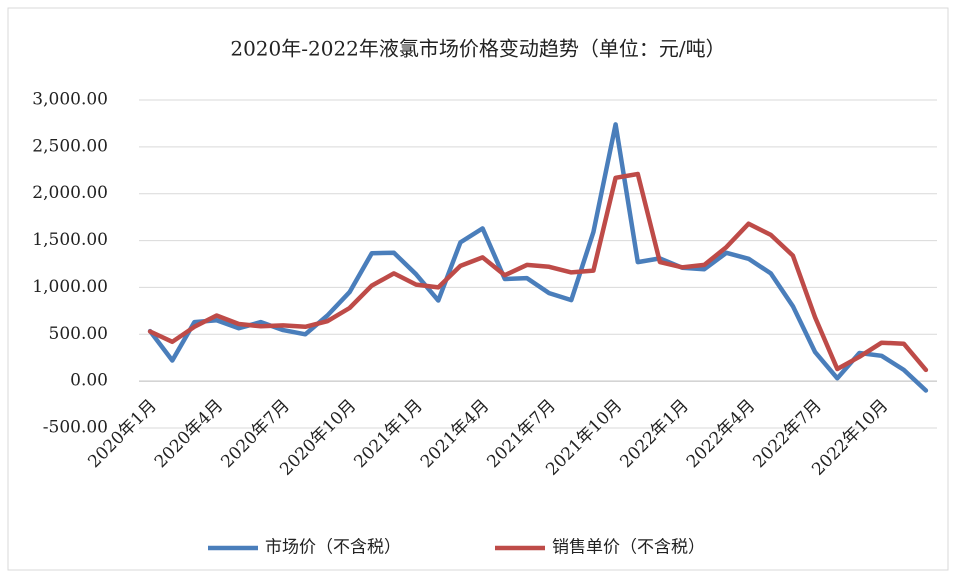 This screenshot has width=956, height=577. Describe the element at coordinates (70, 100) in the screenshot. I see `y-tick-label: 3,000.00` at that location.